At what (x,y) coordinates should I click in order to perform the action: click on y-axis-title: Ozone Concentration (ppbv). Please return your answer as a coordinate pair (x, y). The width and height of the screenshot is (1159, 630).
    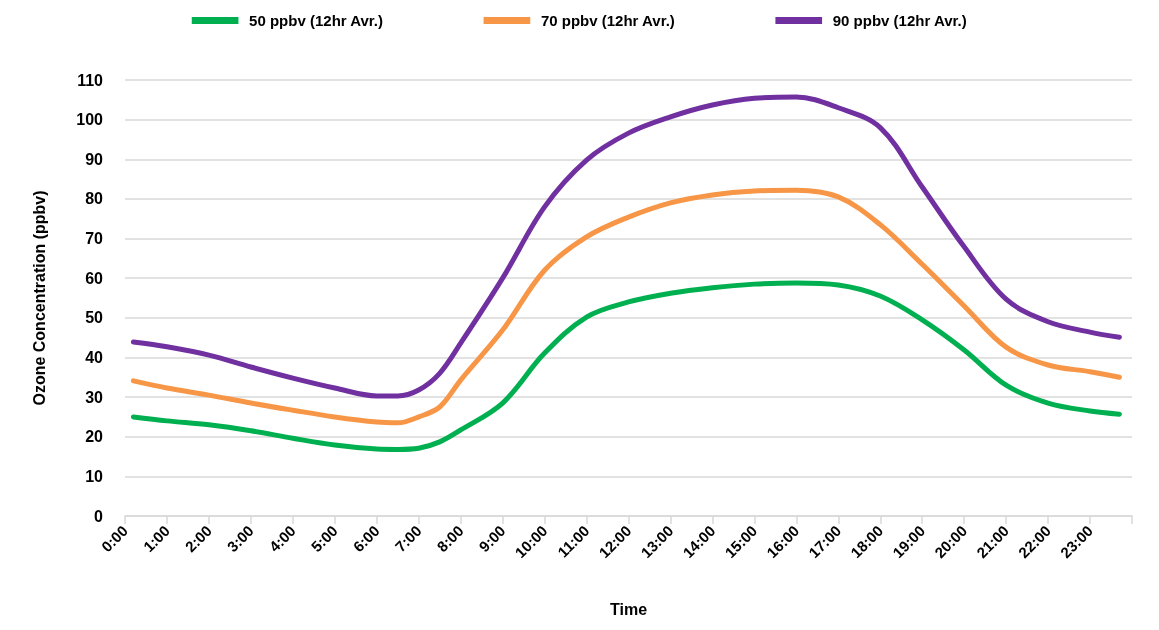
    Looking at the image, I should click on (39, 298).